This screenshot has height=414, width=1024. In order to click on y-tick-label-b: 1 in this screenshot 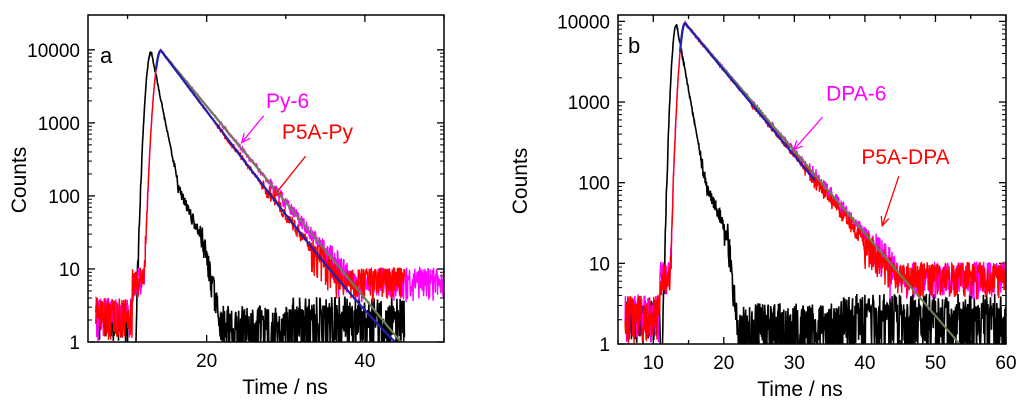, I will do `click(604, 345)`.